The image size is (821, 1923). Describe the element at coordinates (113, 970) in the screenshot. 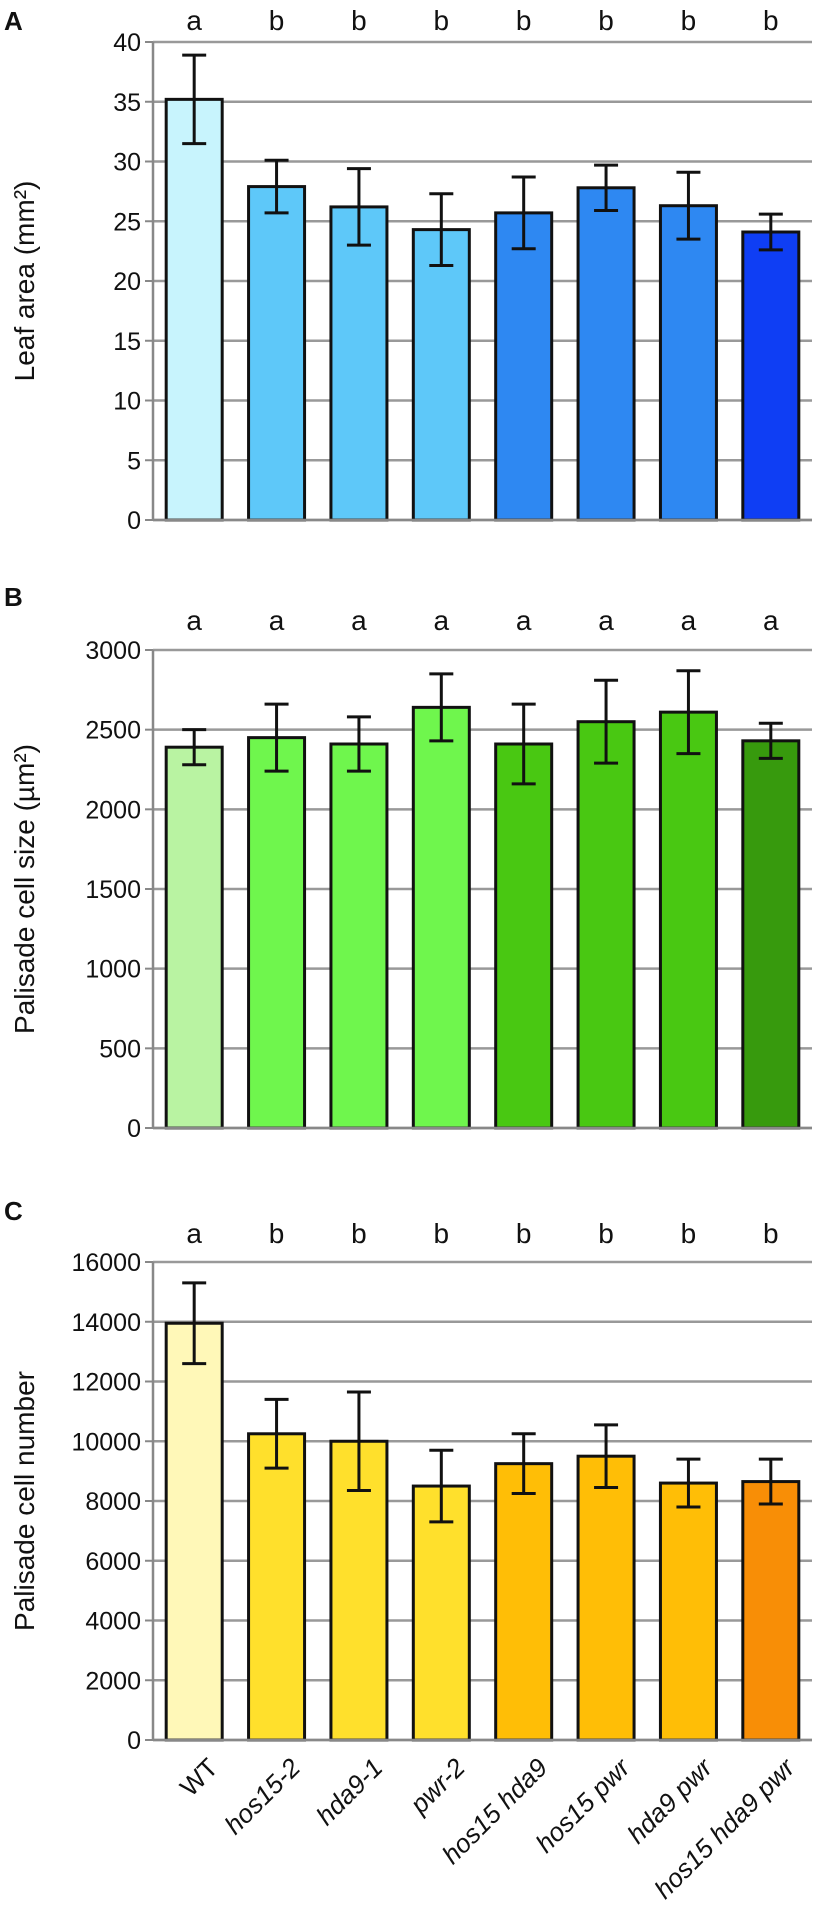

I see `y-tick-label: 1000` at that location.